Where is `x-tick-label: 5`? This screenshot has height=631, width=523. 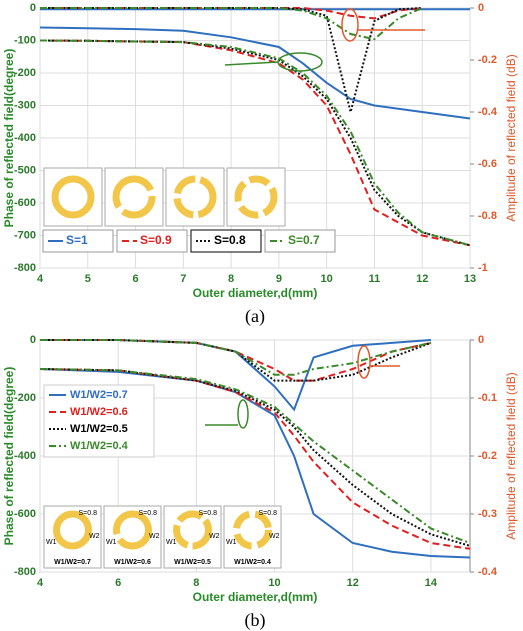
x-tick-label: 5 is located at coordinates (88, 279).